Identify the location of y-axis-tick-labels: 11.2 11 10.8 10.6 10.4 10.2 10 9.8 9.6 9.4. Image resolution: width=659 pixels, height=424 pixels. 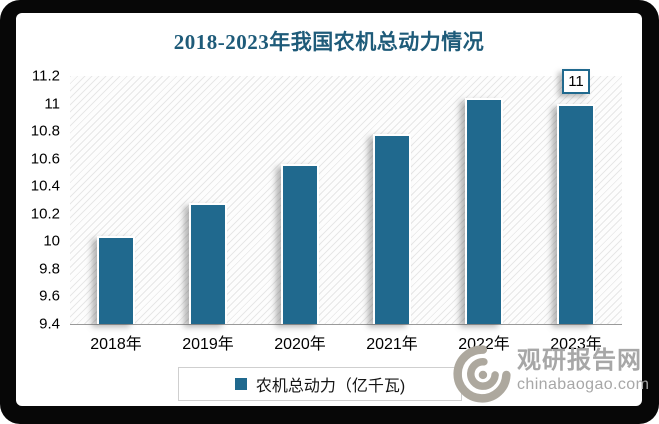
(39, 200).